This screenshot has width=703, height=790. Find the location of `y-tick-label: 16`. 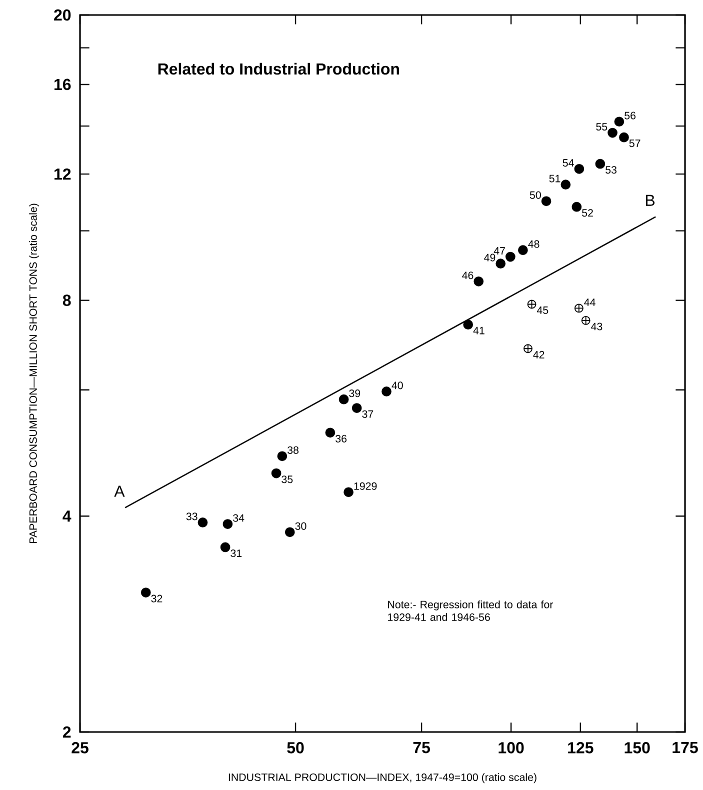

y-tick-label: 16 is located at coordinates (62, 84).